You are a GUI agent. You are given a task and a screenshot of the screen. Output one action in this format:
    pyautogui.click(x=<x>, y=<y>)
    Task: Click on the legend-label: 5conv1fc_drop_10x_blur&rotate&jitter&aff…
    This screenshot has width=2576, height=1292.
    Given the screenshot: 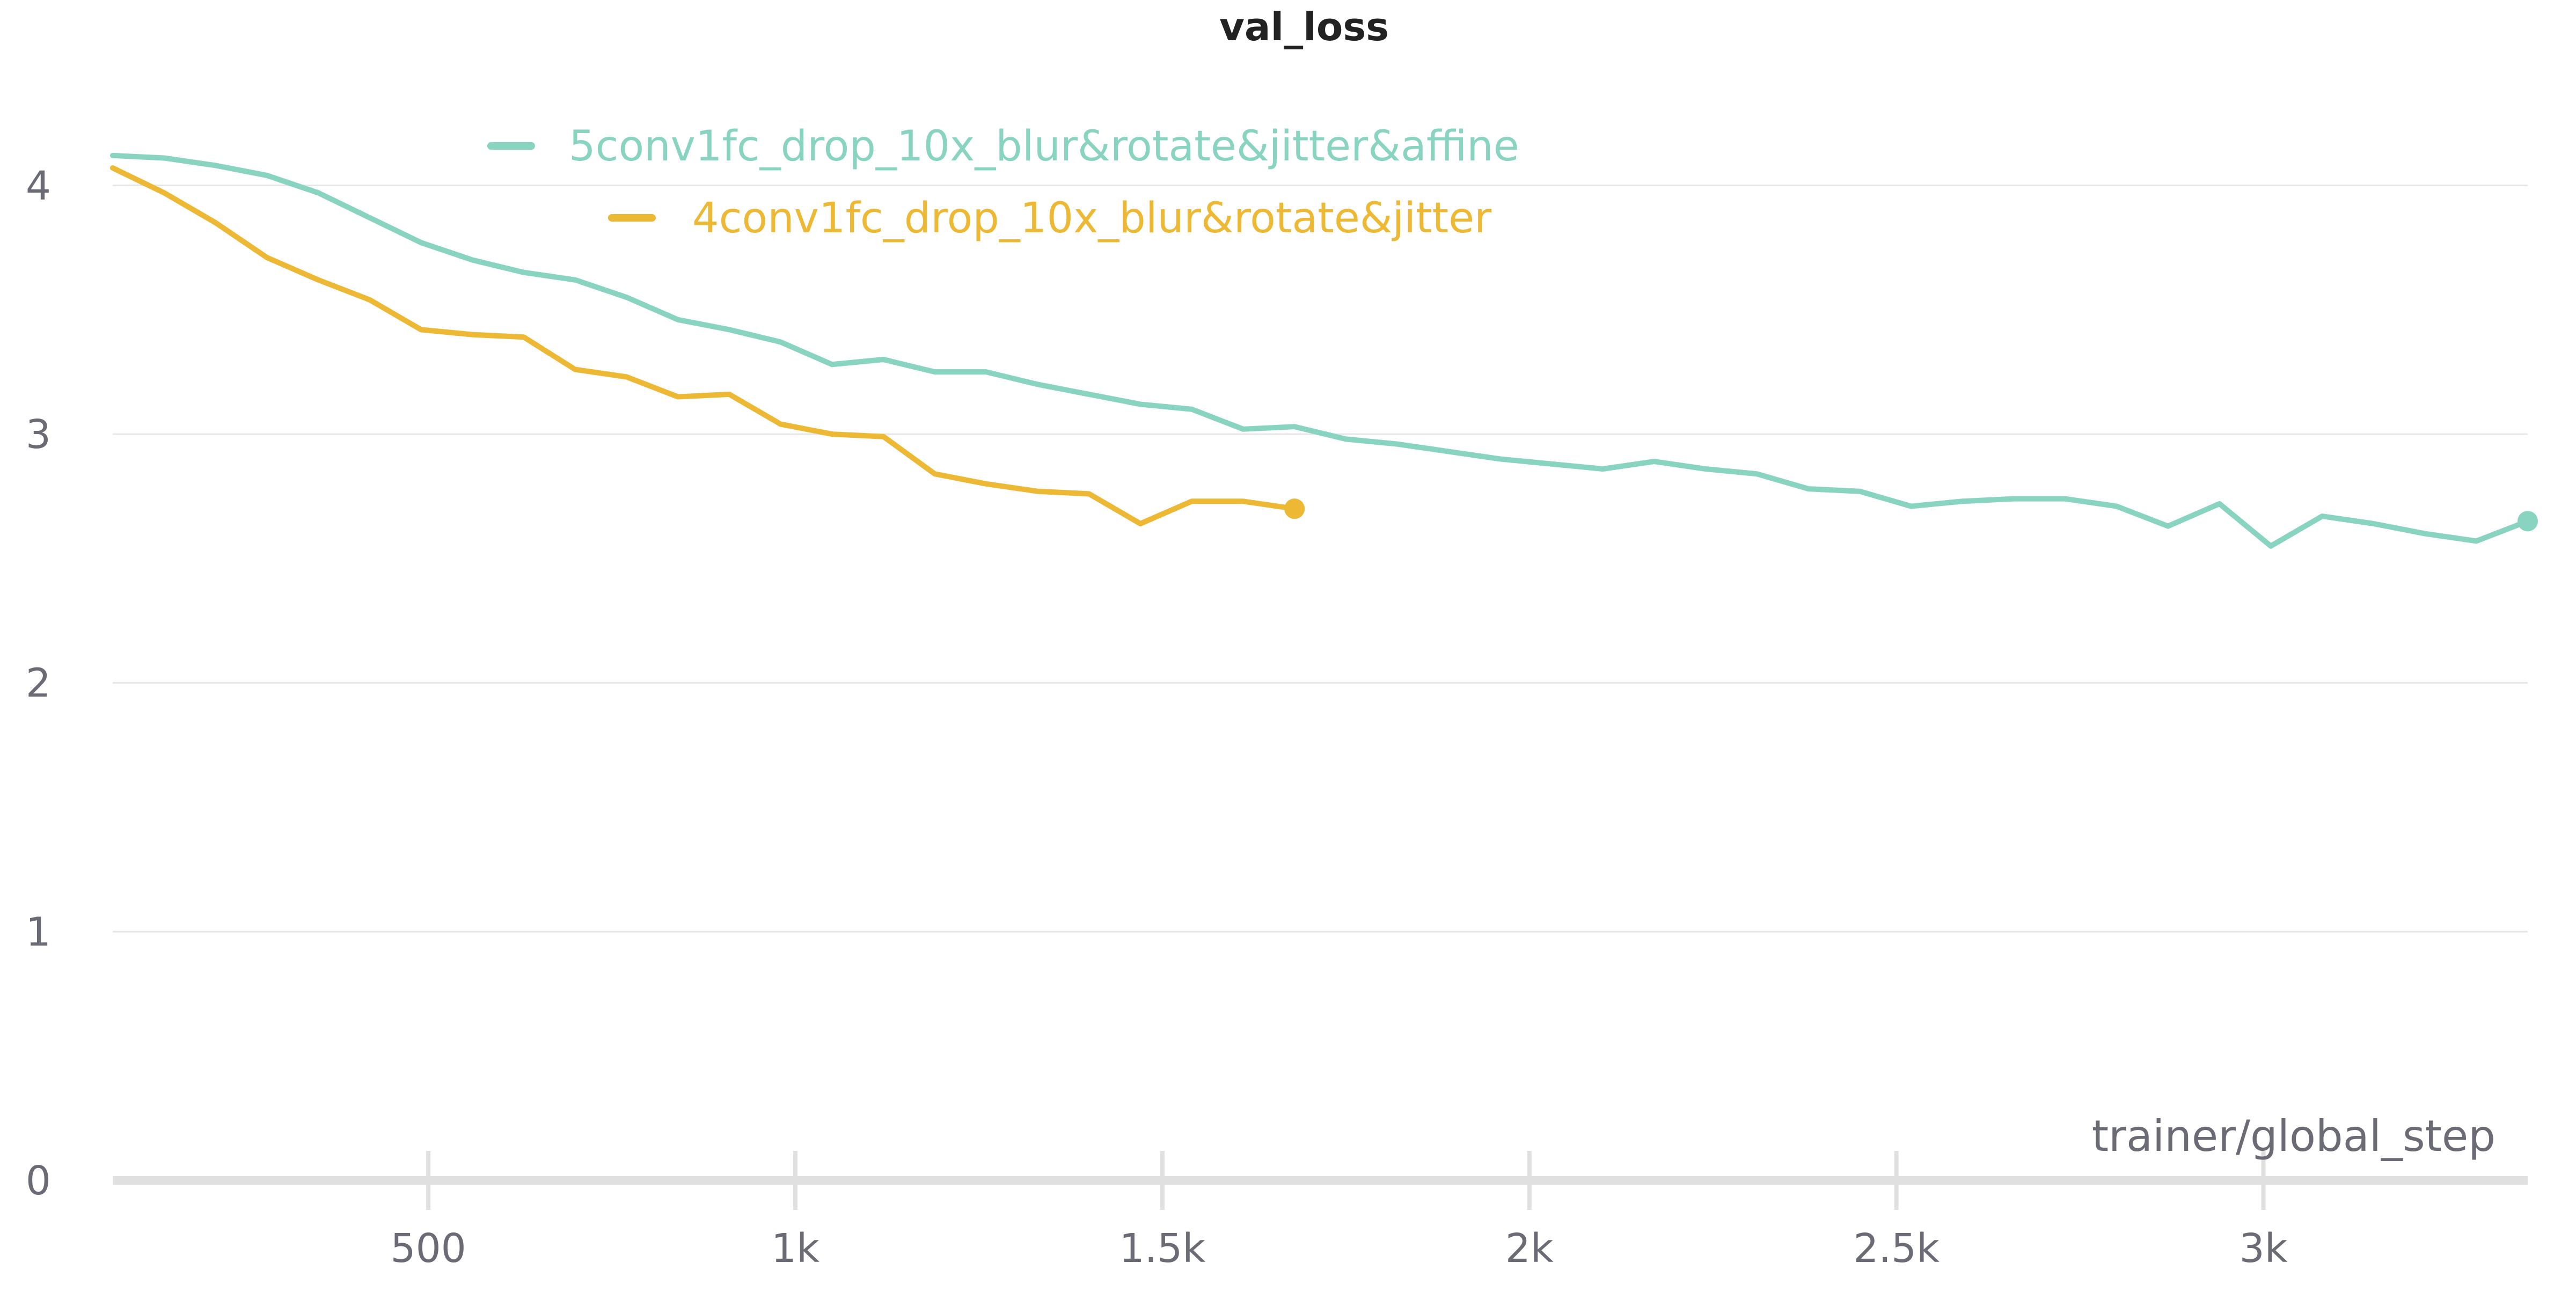 What is the action you would take?
    pyautogui.click(x=1044, y=146)
    